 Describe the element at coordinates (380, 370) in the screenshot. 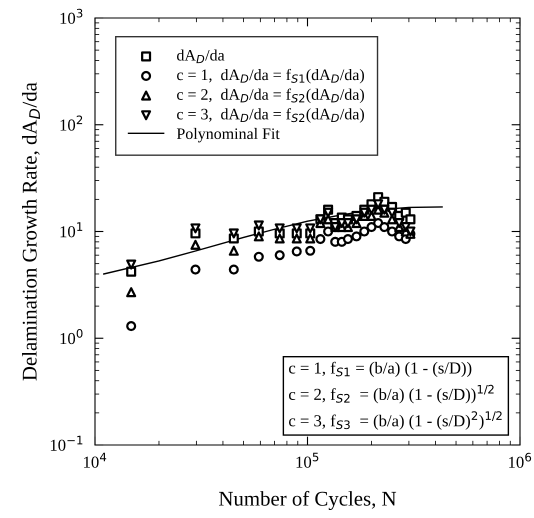

I see `annotation: c = 1, f$_{S1}$ = (b/a) (1 - (s/D))` at that location.